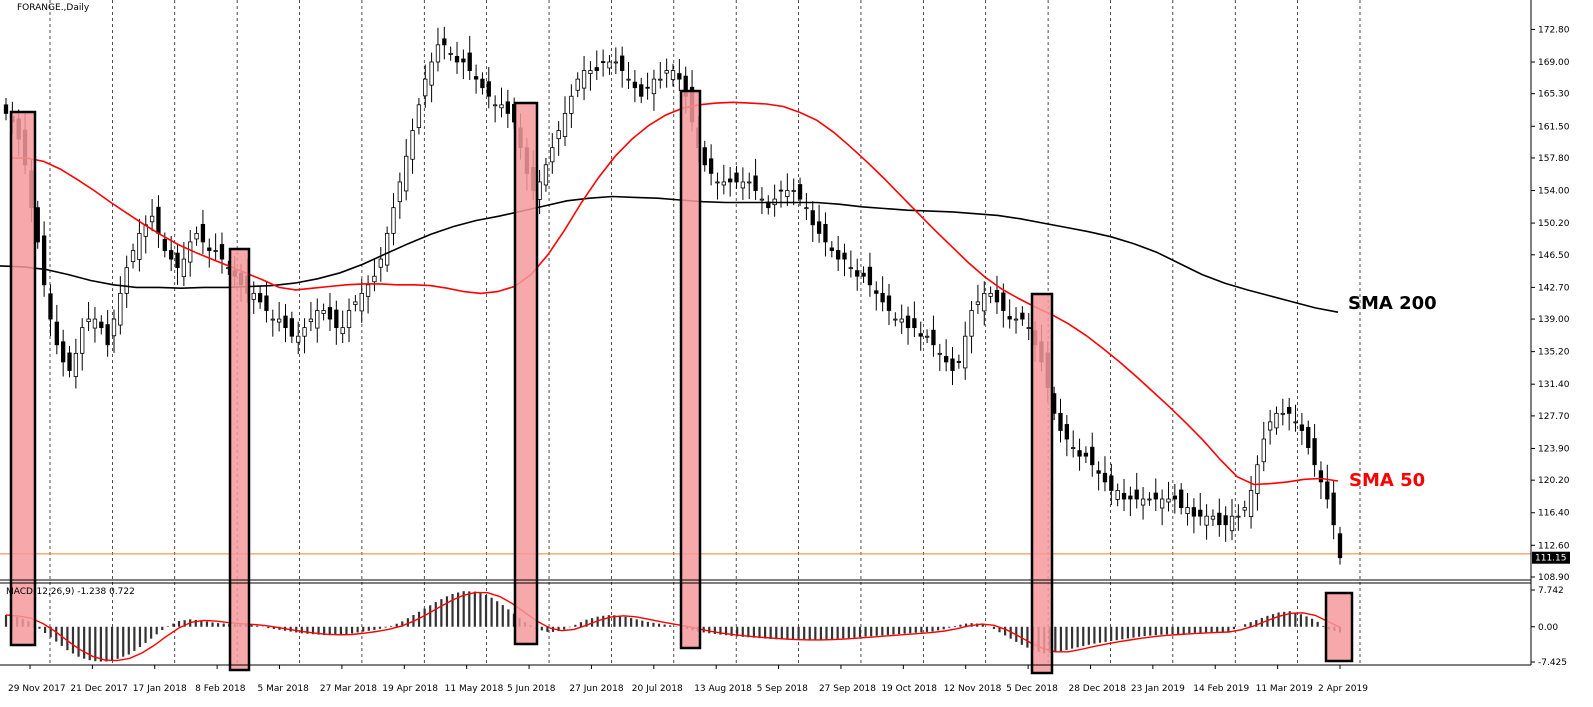  I want to click on x-tick-label: 2 Apr 2019, so click(1343, 689).